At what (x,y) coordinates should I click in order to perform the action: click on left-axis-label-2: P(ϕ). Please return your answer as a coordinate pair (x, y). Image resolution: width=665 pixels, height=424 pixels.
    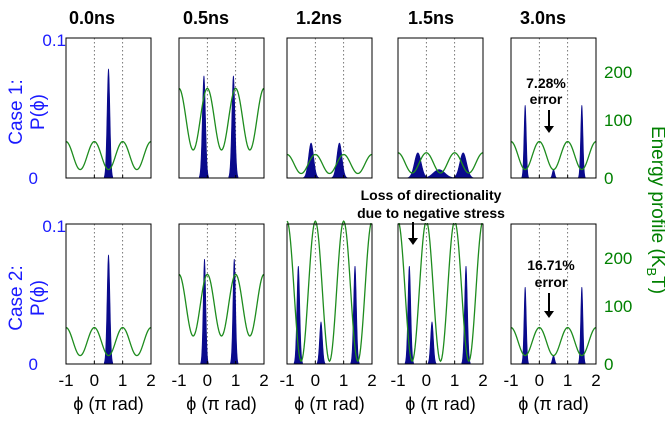
    Looking at the image, I should click on (38, 298).